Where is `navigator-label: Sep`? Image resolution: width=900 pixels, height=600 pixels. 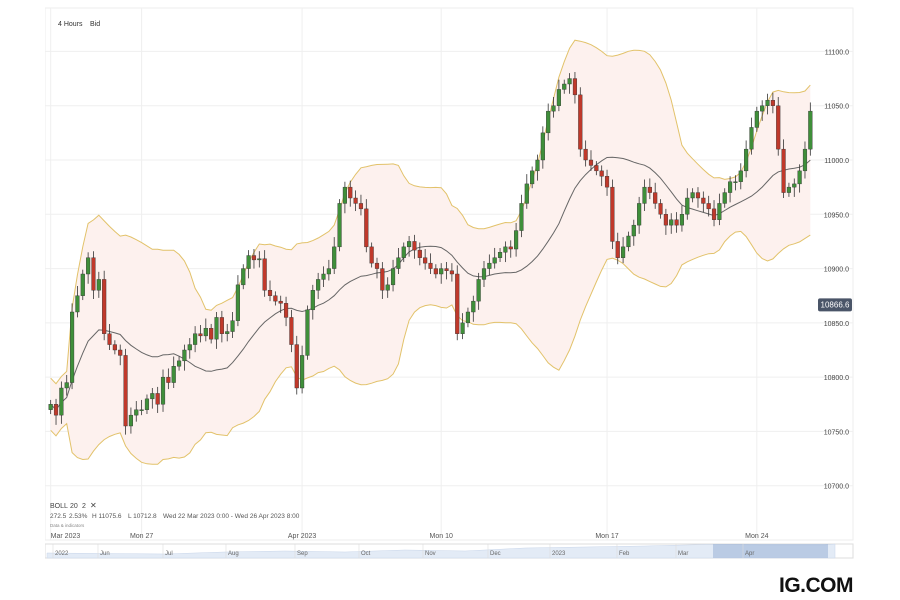
navigator-label: Sep is located at coordinates (302, 554).